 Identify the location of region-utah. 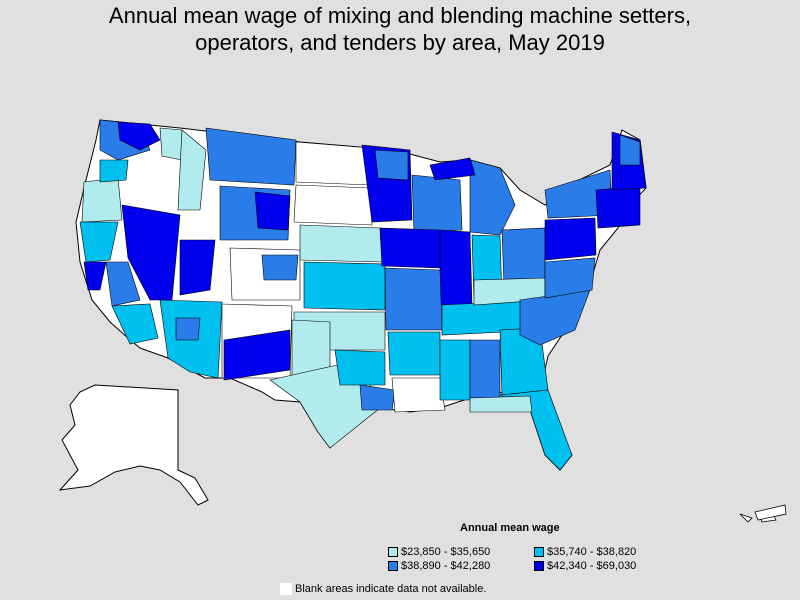
(197, 267).